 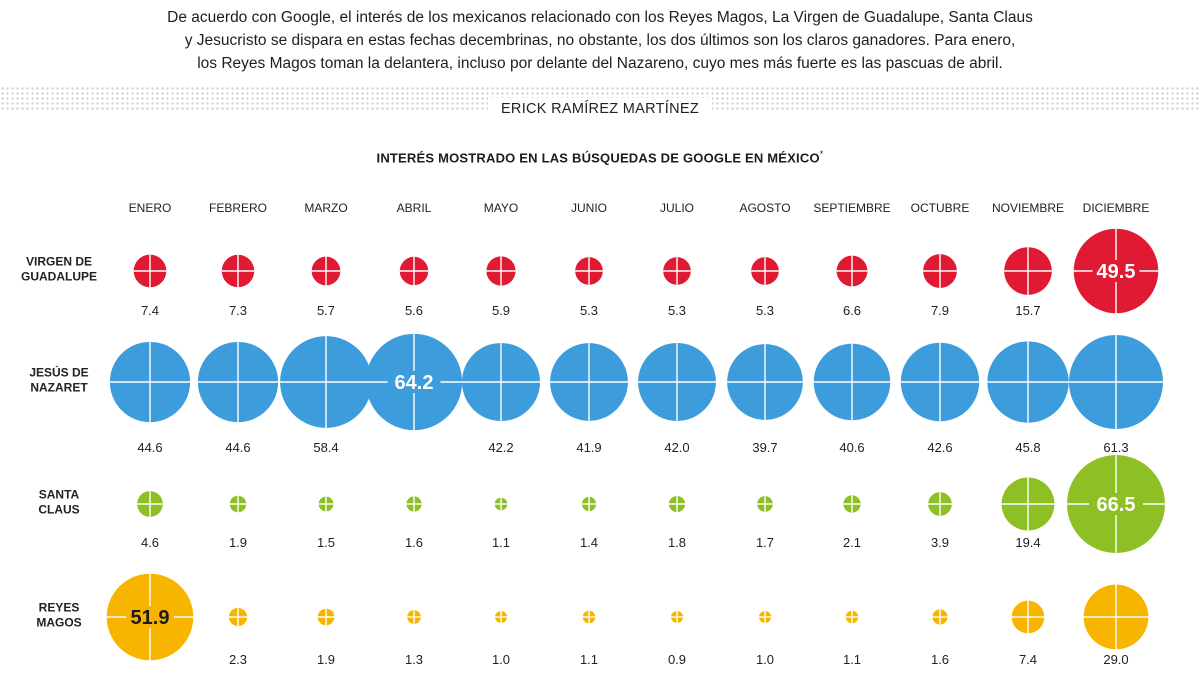 I want to click on bubble-value-label: 0.9, so click(x=677, y=659).